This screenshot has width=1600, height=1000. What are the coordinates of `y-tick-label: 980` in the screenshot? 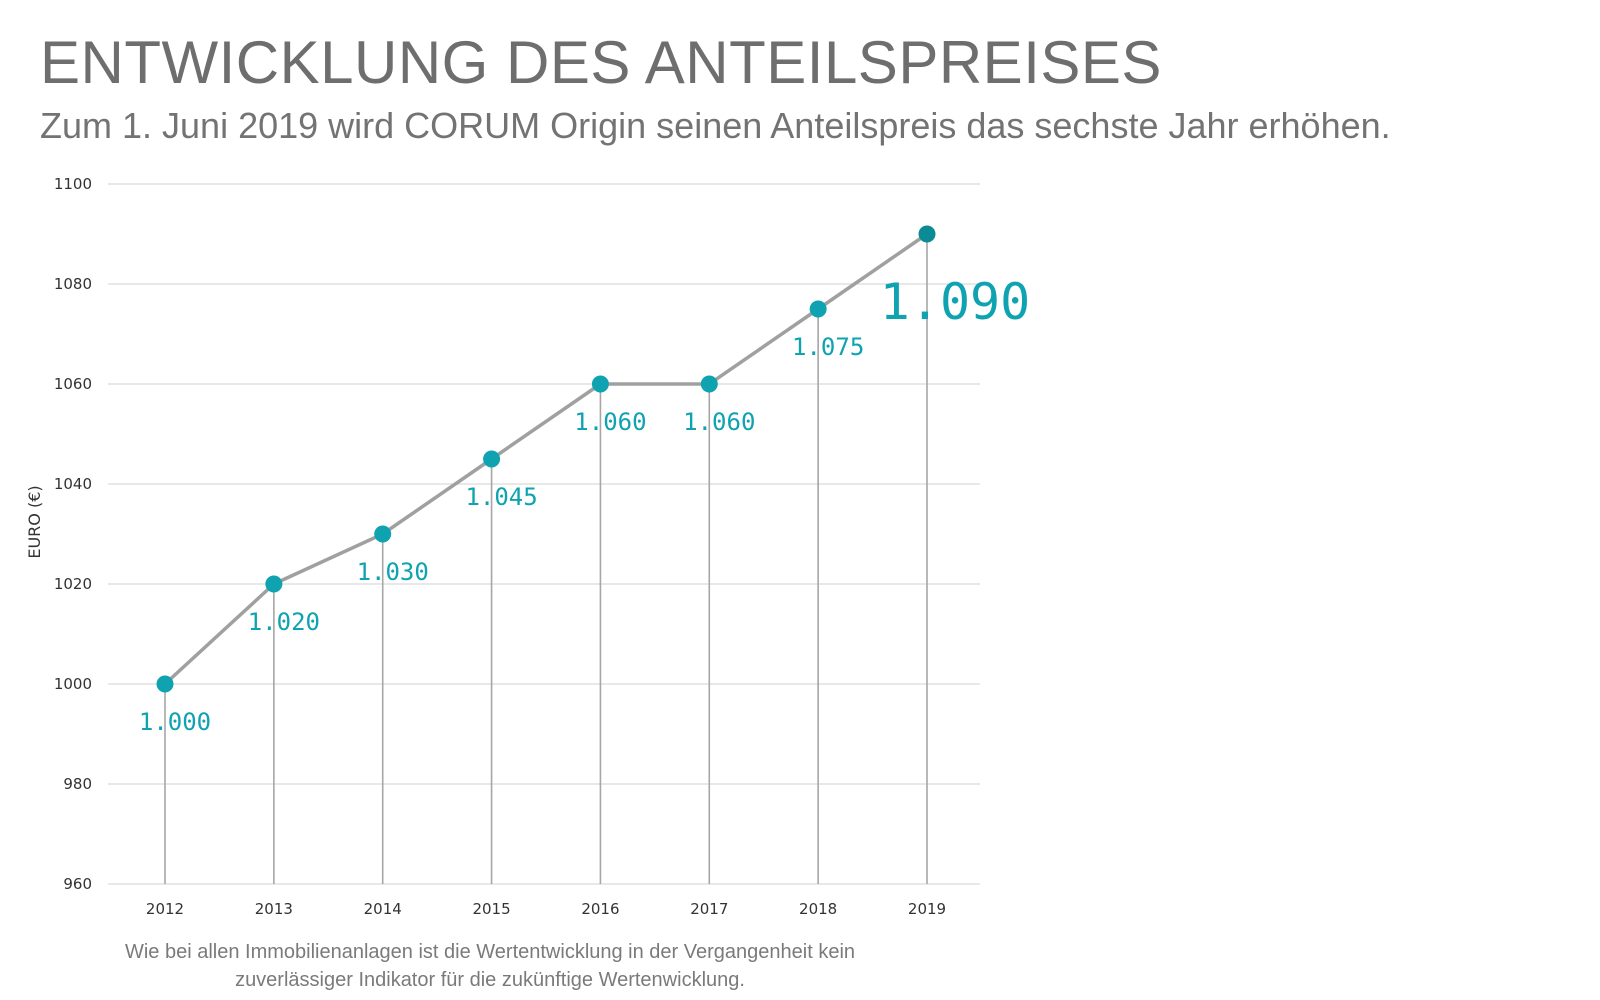 It's located at (77, 784).